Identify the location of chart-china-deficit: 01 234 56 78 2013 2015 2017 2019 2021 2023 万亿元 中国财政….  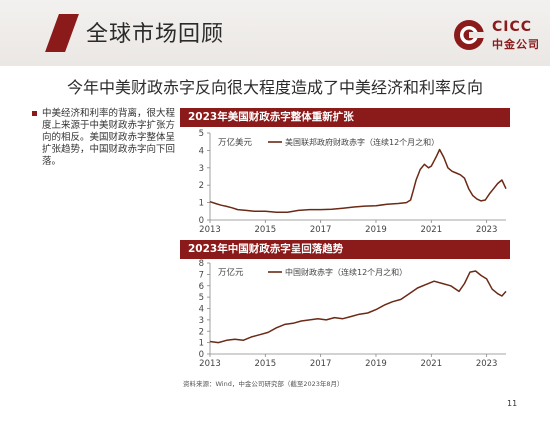
(353, 314).